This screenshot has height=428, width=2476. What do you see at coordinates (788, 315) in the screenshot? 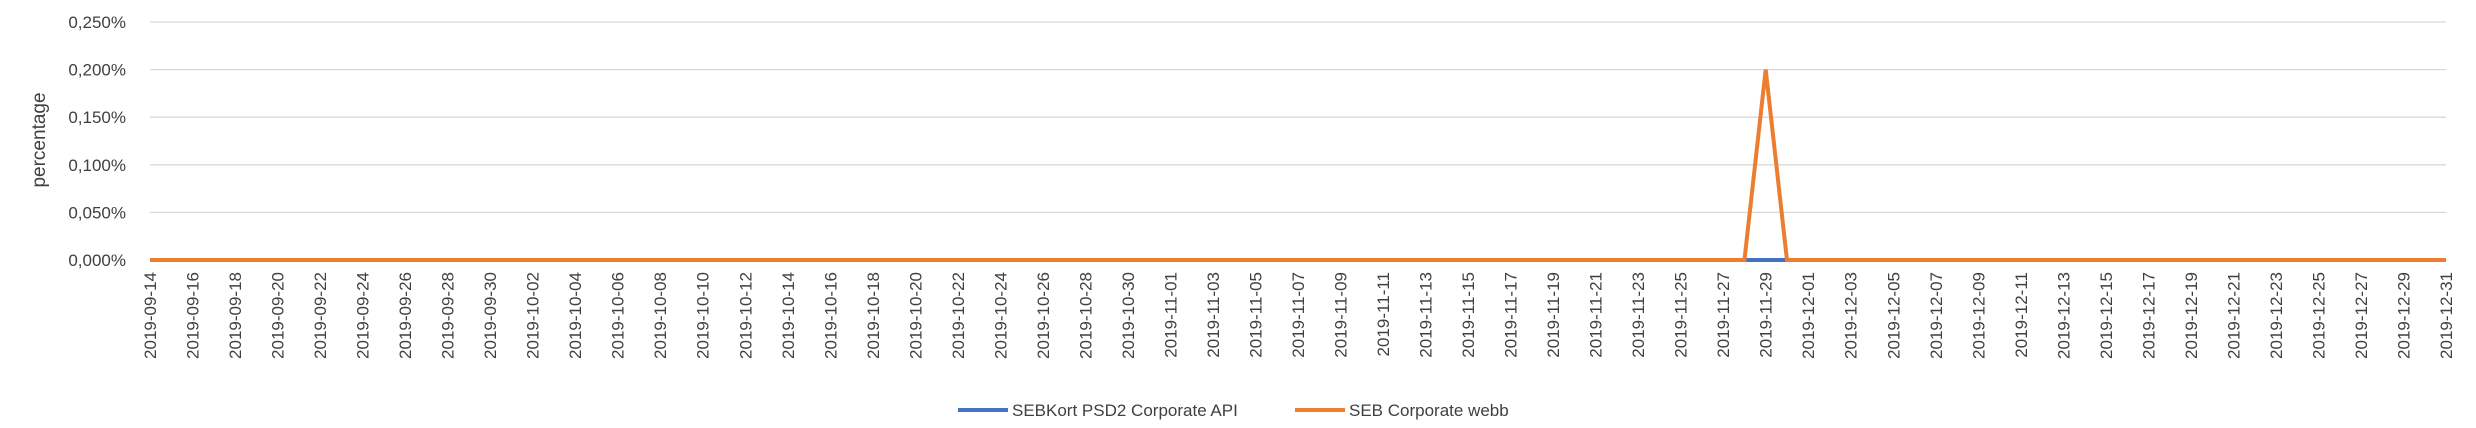
I see `x-tick-label: 2019-10-14` at bounding box center [788, 315].